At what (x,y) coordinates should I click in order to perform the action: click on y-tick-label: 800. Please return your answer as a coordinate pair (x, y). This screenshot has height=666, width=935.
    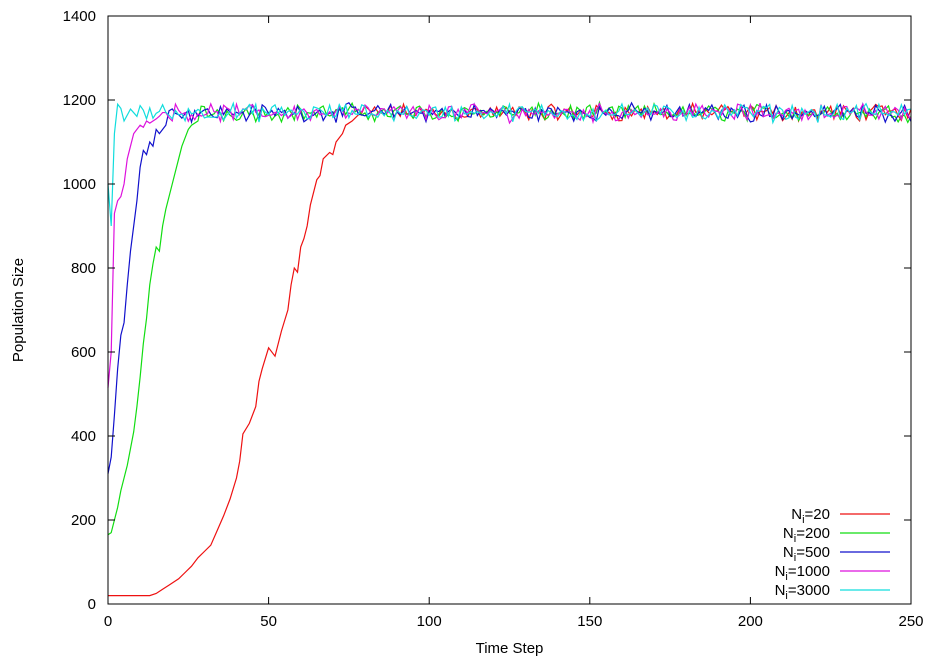
    Looking at the image, I should click on (83, 268).